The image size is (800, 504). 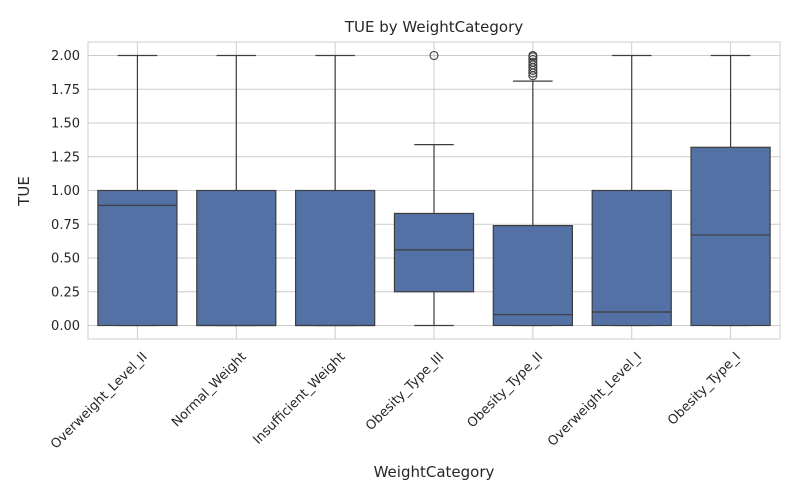 What do you see at coordinates (704, 389) in the screenshot?
I see `x-tick-label: Obesity_Type_I` at bounding box center [704, 389].